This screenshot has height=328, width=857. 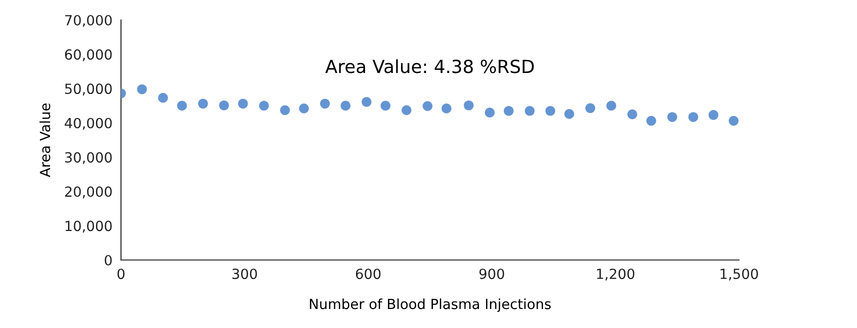 What do you see at coordinates (108, 260) in the screenshot?
I see `y-tick-label: 0` at bounding box center [108, 260].